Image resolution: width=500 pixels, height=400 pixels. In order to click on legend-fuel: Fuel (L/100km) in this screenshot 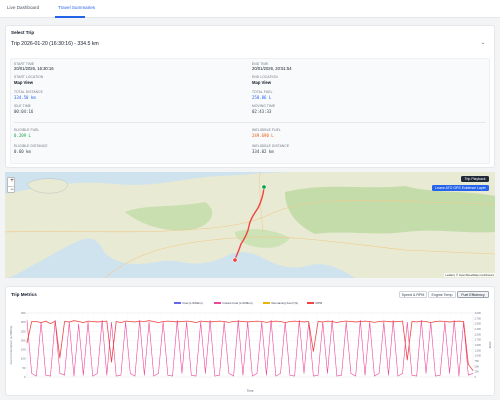, I will do `click(188, 303)`.